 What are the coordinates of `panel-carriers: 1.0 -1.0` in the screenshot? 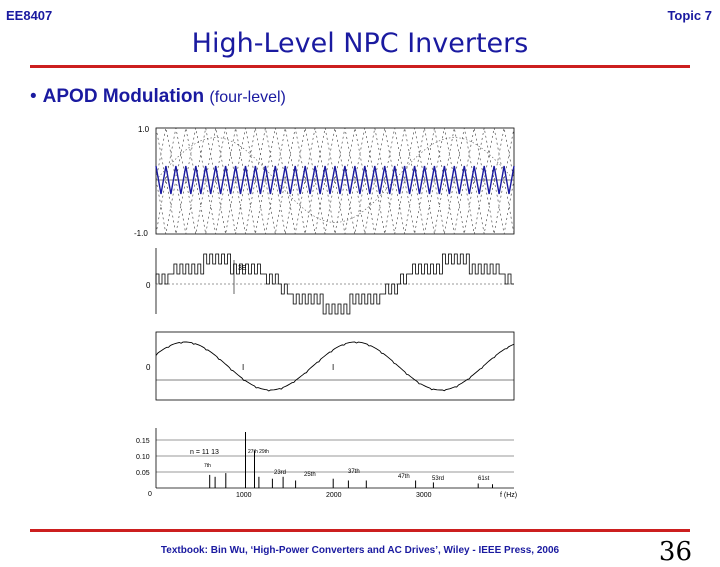 It's located at (324, 181).